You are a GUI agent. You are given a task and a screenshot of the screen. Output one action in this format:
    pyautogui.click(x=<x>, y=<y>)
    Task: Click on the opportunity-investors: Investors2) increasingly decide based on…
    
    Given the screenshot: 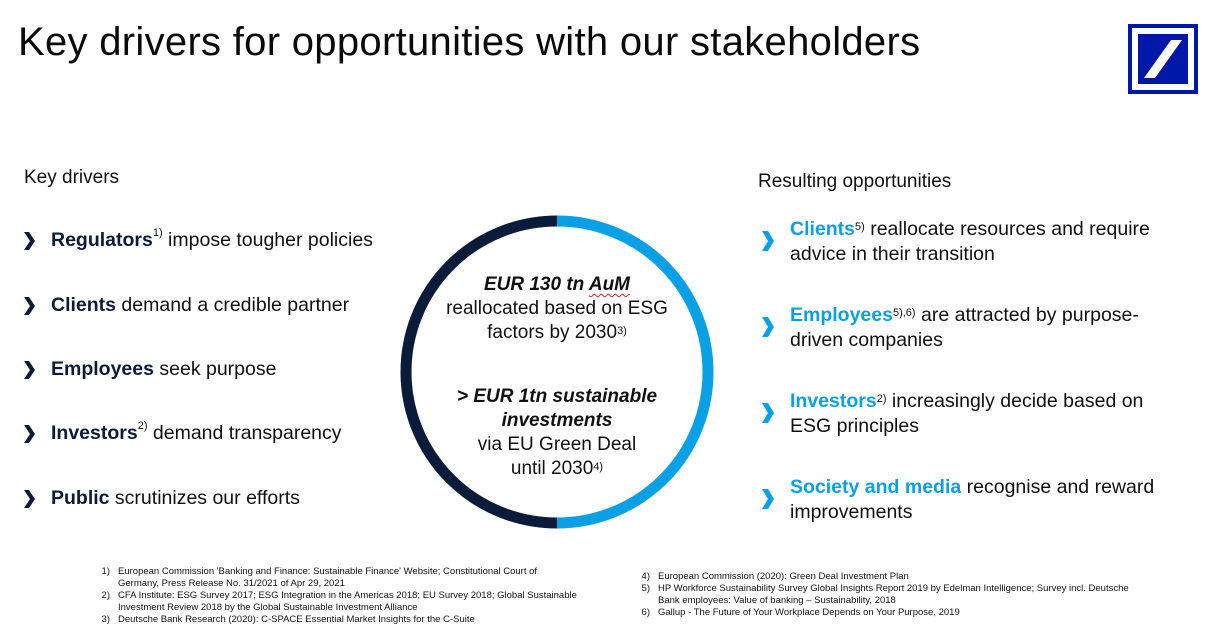 What is the action you would take?
    pyautogui.click(x=980, y=414)
    